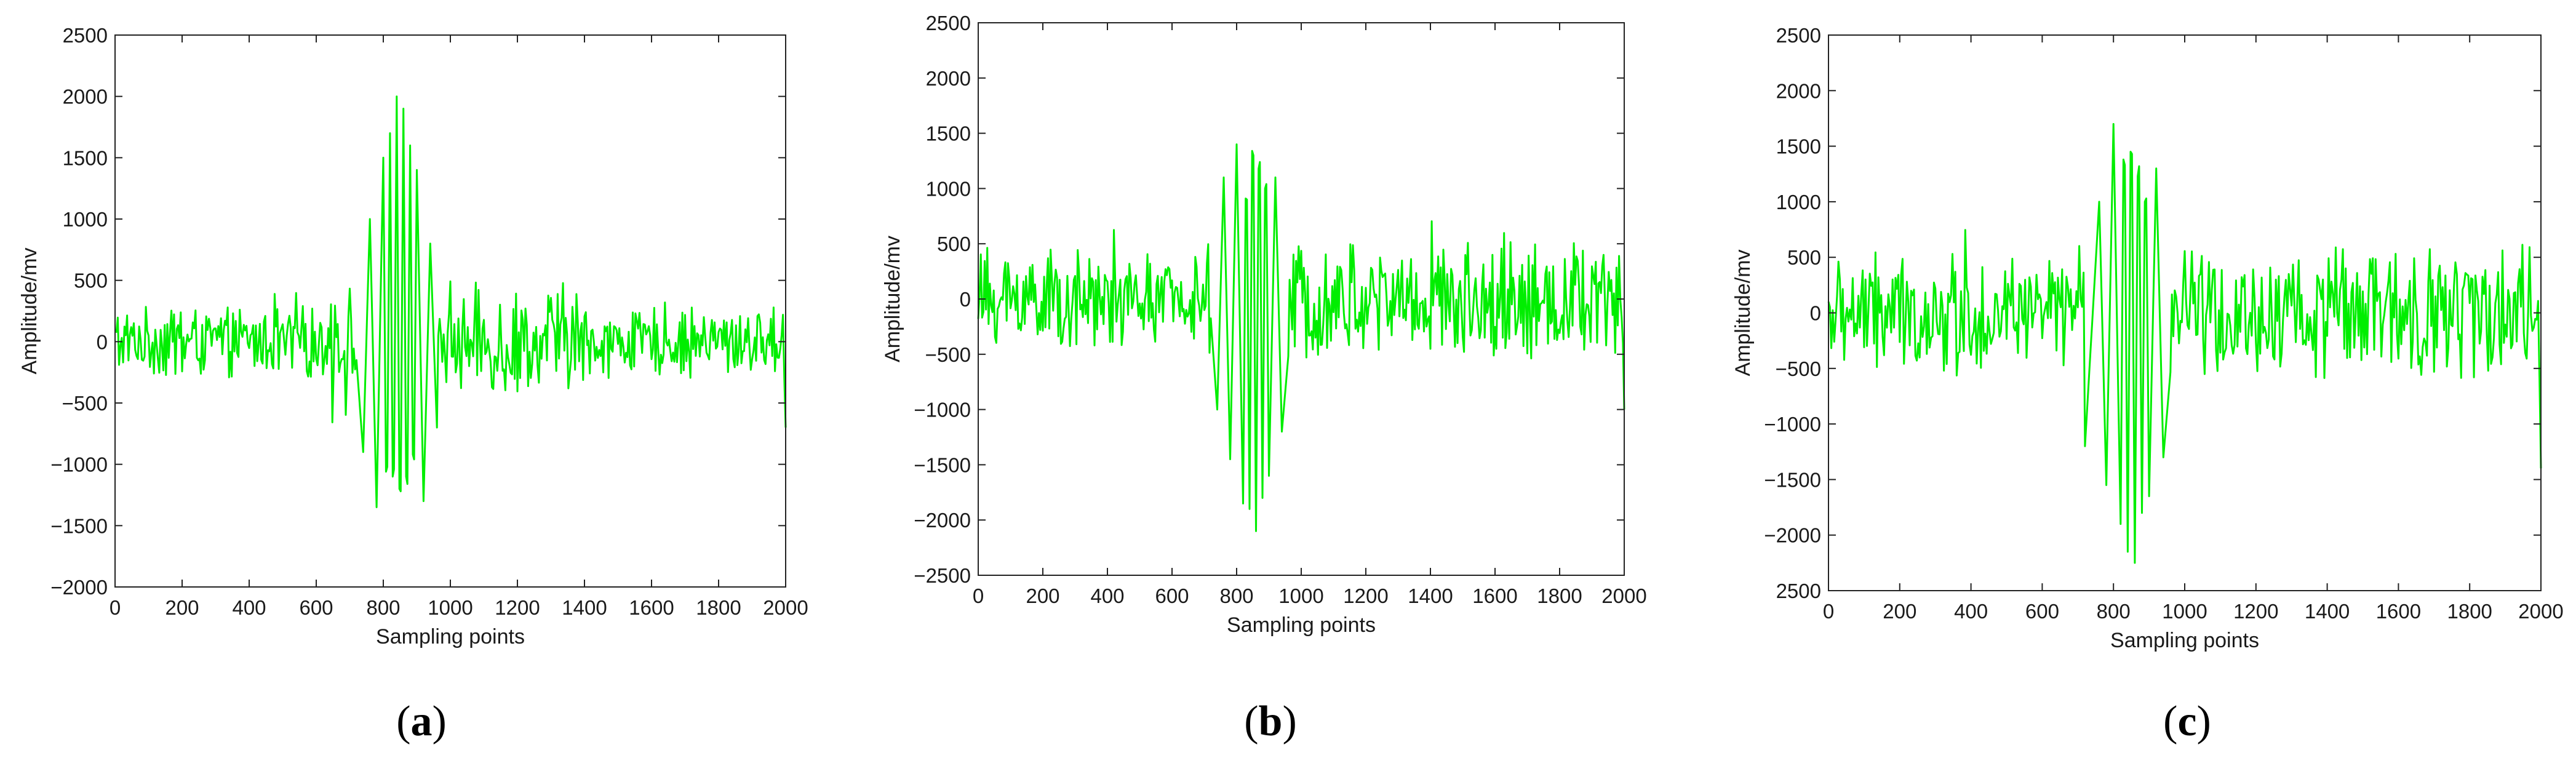 The image size is (2576, 766). I want to click on panel-caption: (b), so click(1271, 721).